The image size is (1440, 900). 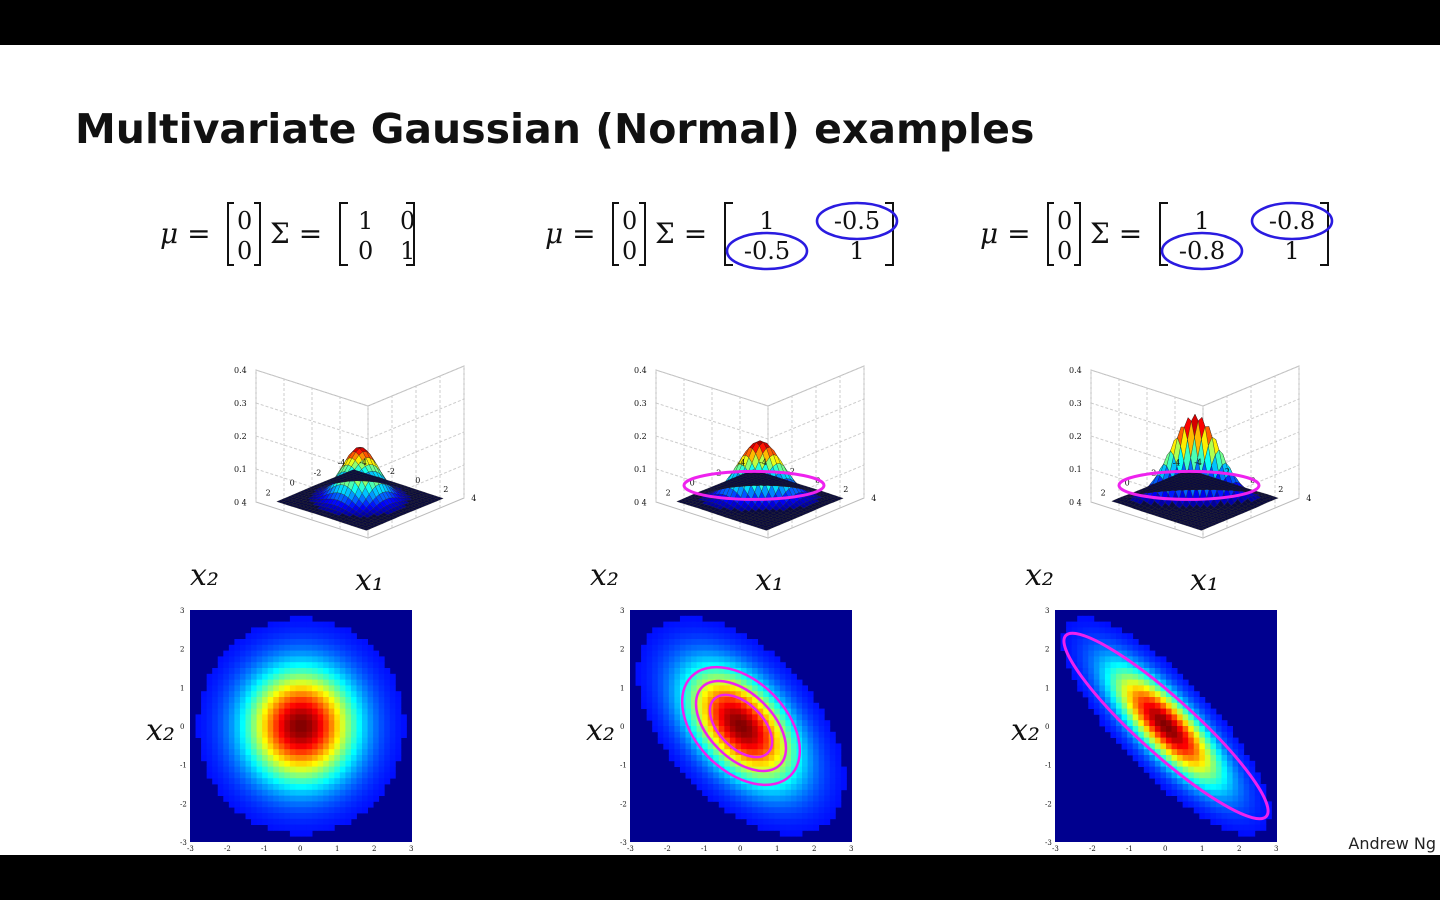 What do you see at coordinates (1292, 221) in the screenshot?
I see `sigma-entry-01: -0.8` at bounding box center [1292, 221].